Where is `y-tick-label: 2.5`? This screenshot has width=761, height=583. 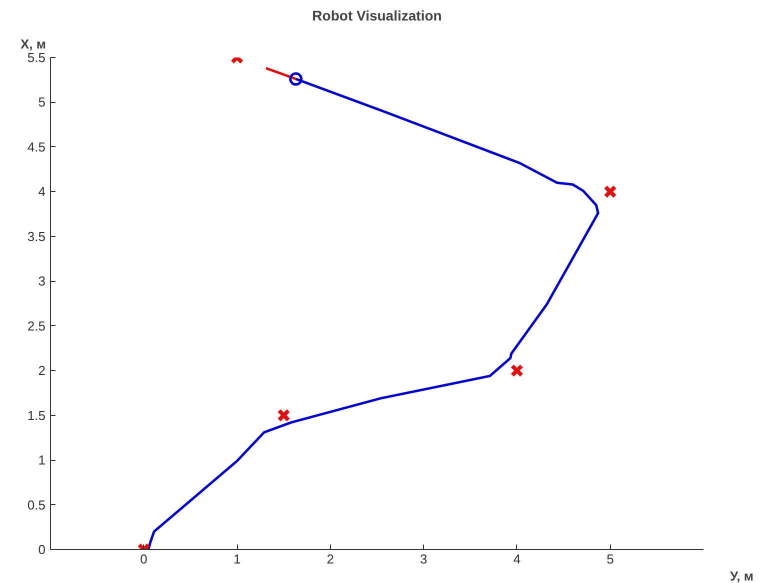
y-tick-label: 2.5 is located at coordinates (36, 326).